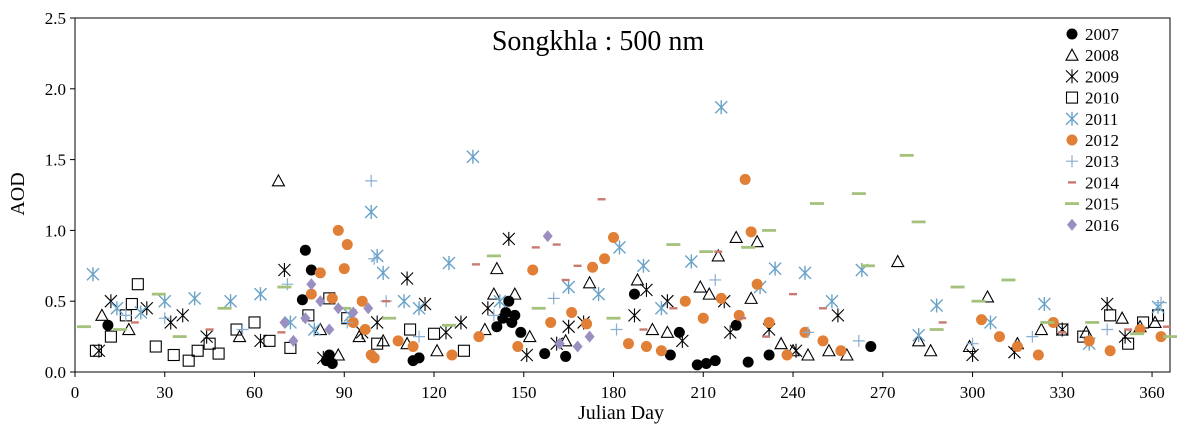 This screenshot has height=428, width=1179. Describe the element at coordinates (1092, 55) in the screenshot. I see `legend-item-2008: 2008` at that location.